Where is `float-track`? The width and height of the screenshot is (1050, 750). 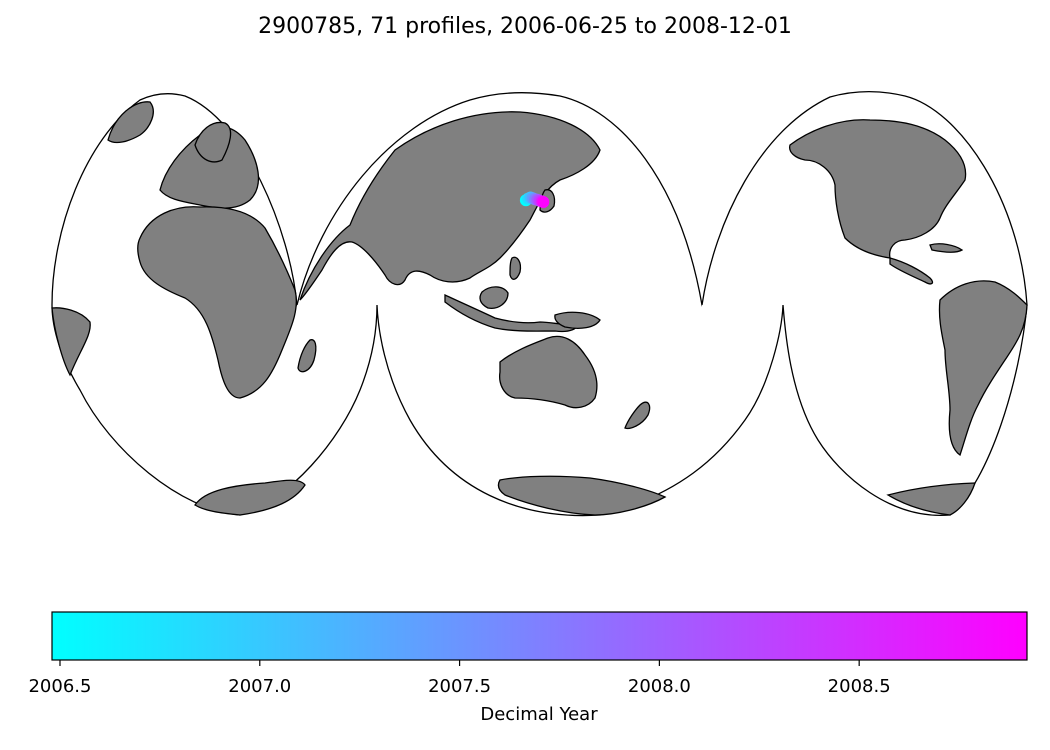
float-track is located at coordinates (534, 199).